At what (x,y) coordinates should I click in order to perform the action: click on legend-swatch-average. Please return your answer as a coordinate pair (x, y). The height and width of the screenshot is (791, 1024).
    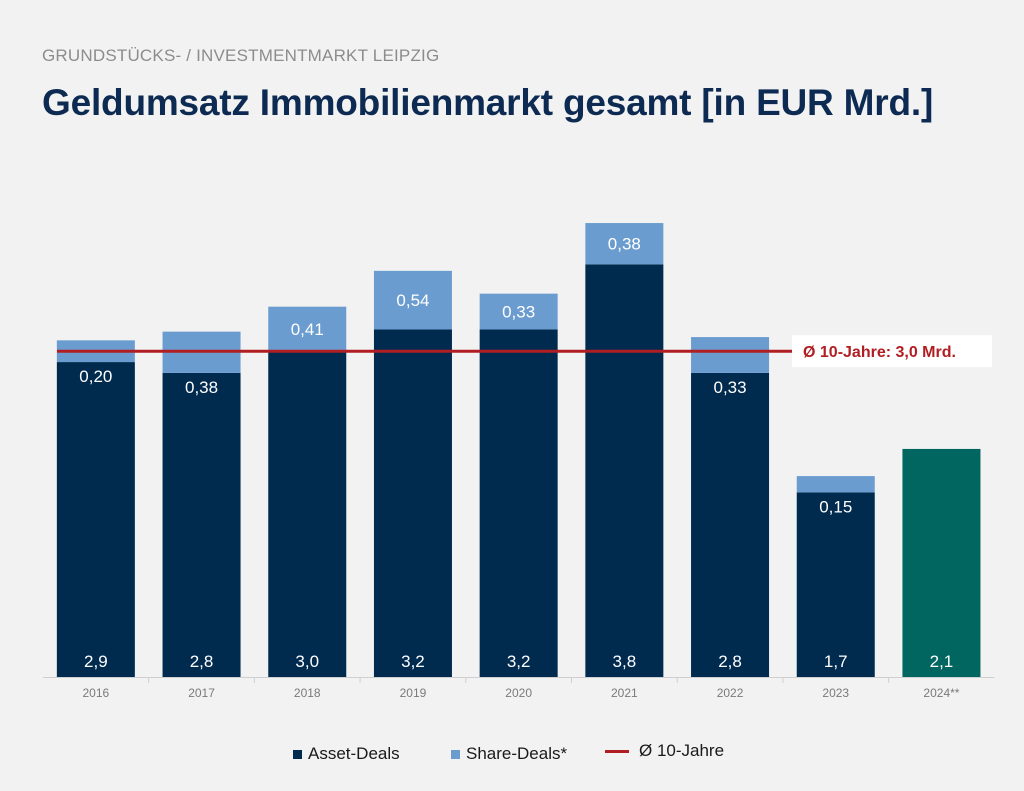
    Looking at the image, I should click on (617, 751).